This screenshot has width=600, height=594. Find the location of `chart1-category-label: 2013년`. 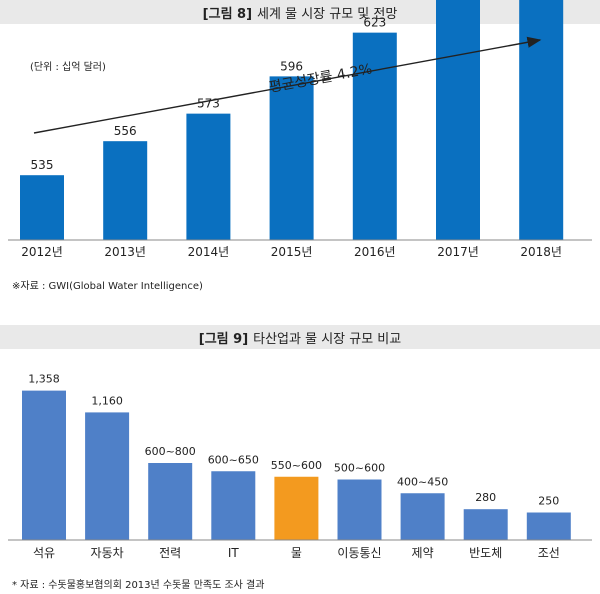

chart1-category-label: 2013년 is located at coordinates (125, 252).